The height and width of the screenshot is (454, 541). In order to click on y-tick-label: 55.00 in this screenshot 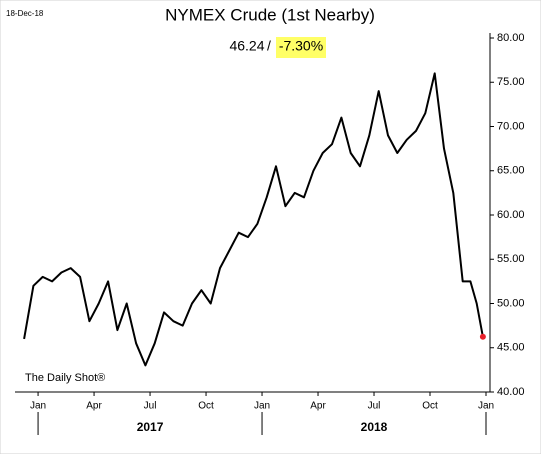, I will do `click(511, 259)`.